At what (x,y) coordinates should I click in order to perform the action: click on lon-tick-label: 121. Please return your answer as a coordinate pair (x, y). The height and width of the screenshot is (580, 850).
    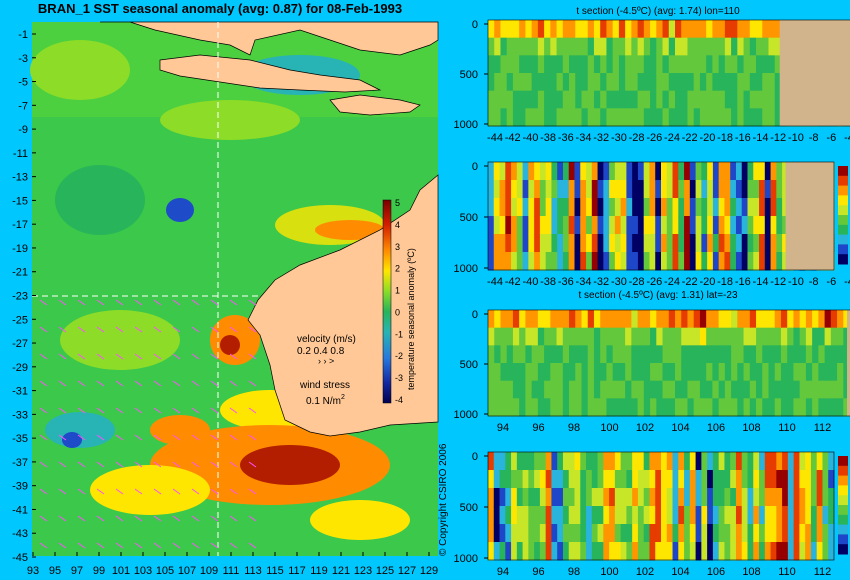
    Looking at the image, I should click on (341, 571).